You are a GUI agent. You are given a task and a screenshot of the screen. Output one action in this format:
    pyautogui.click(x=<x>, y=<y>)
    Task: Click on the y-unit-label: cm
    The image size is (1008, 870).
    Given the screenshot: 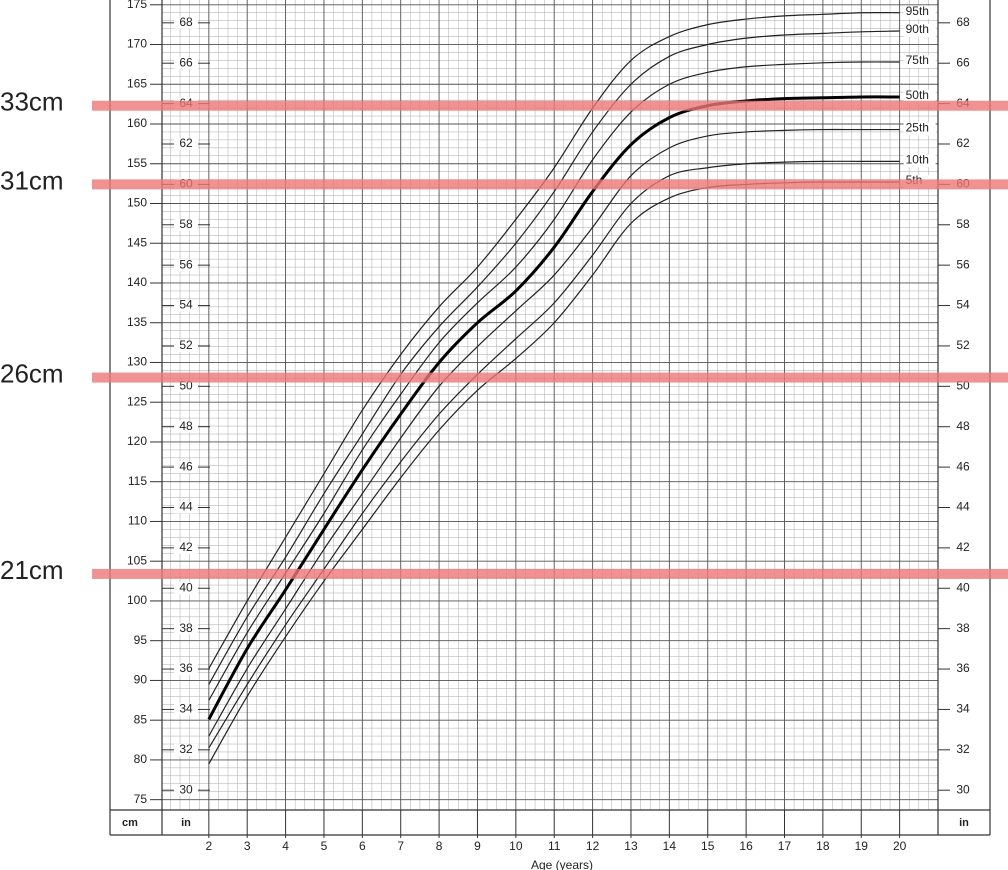 What is the action you would take?
    pyautogui.click(x=130, y=823)
    